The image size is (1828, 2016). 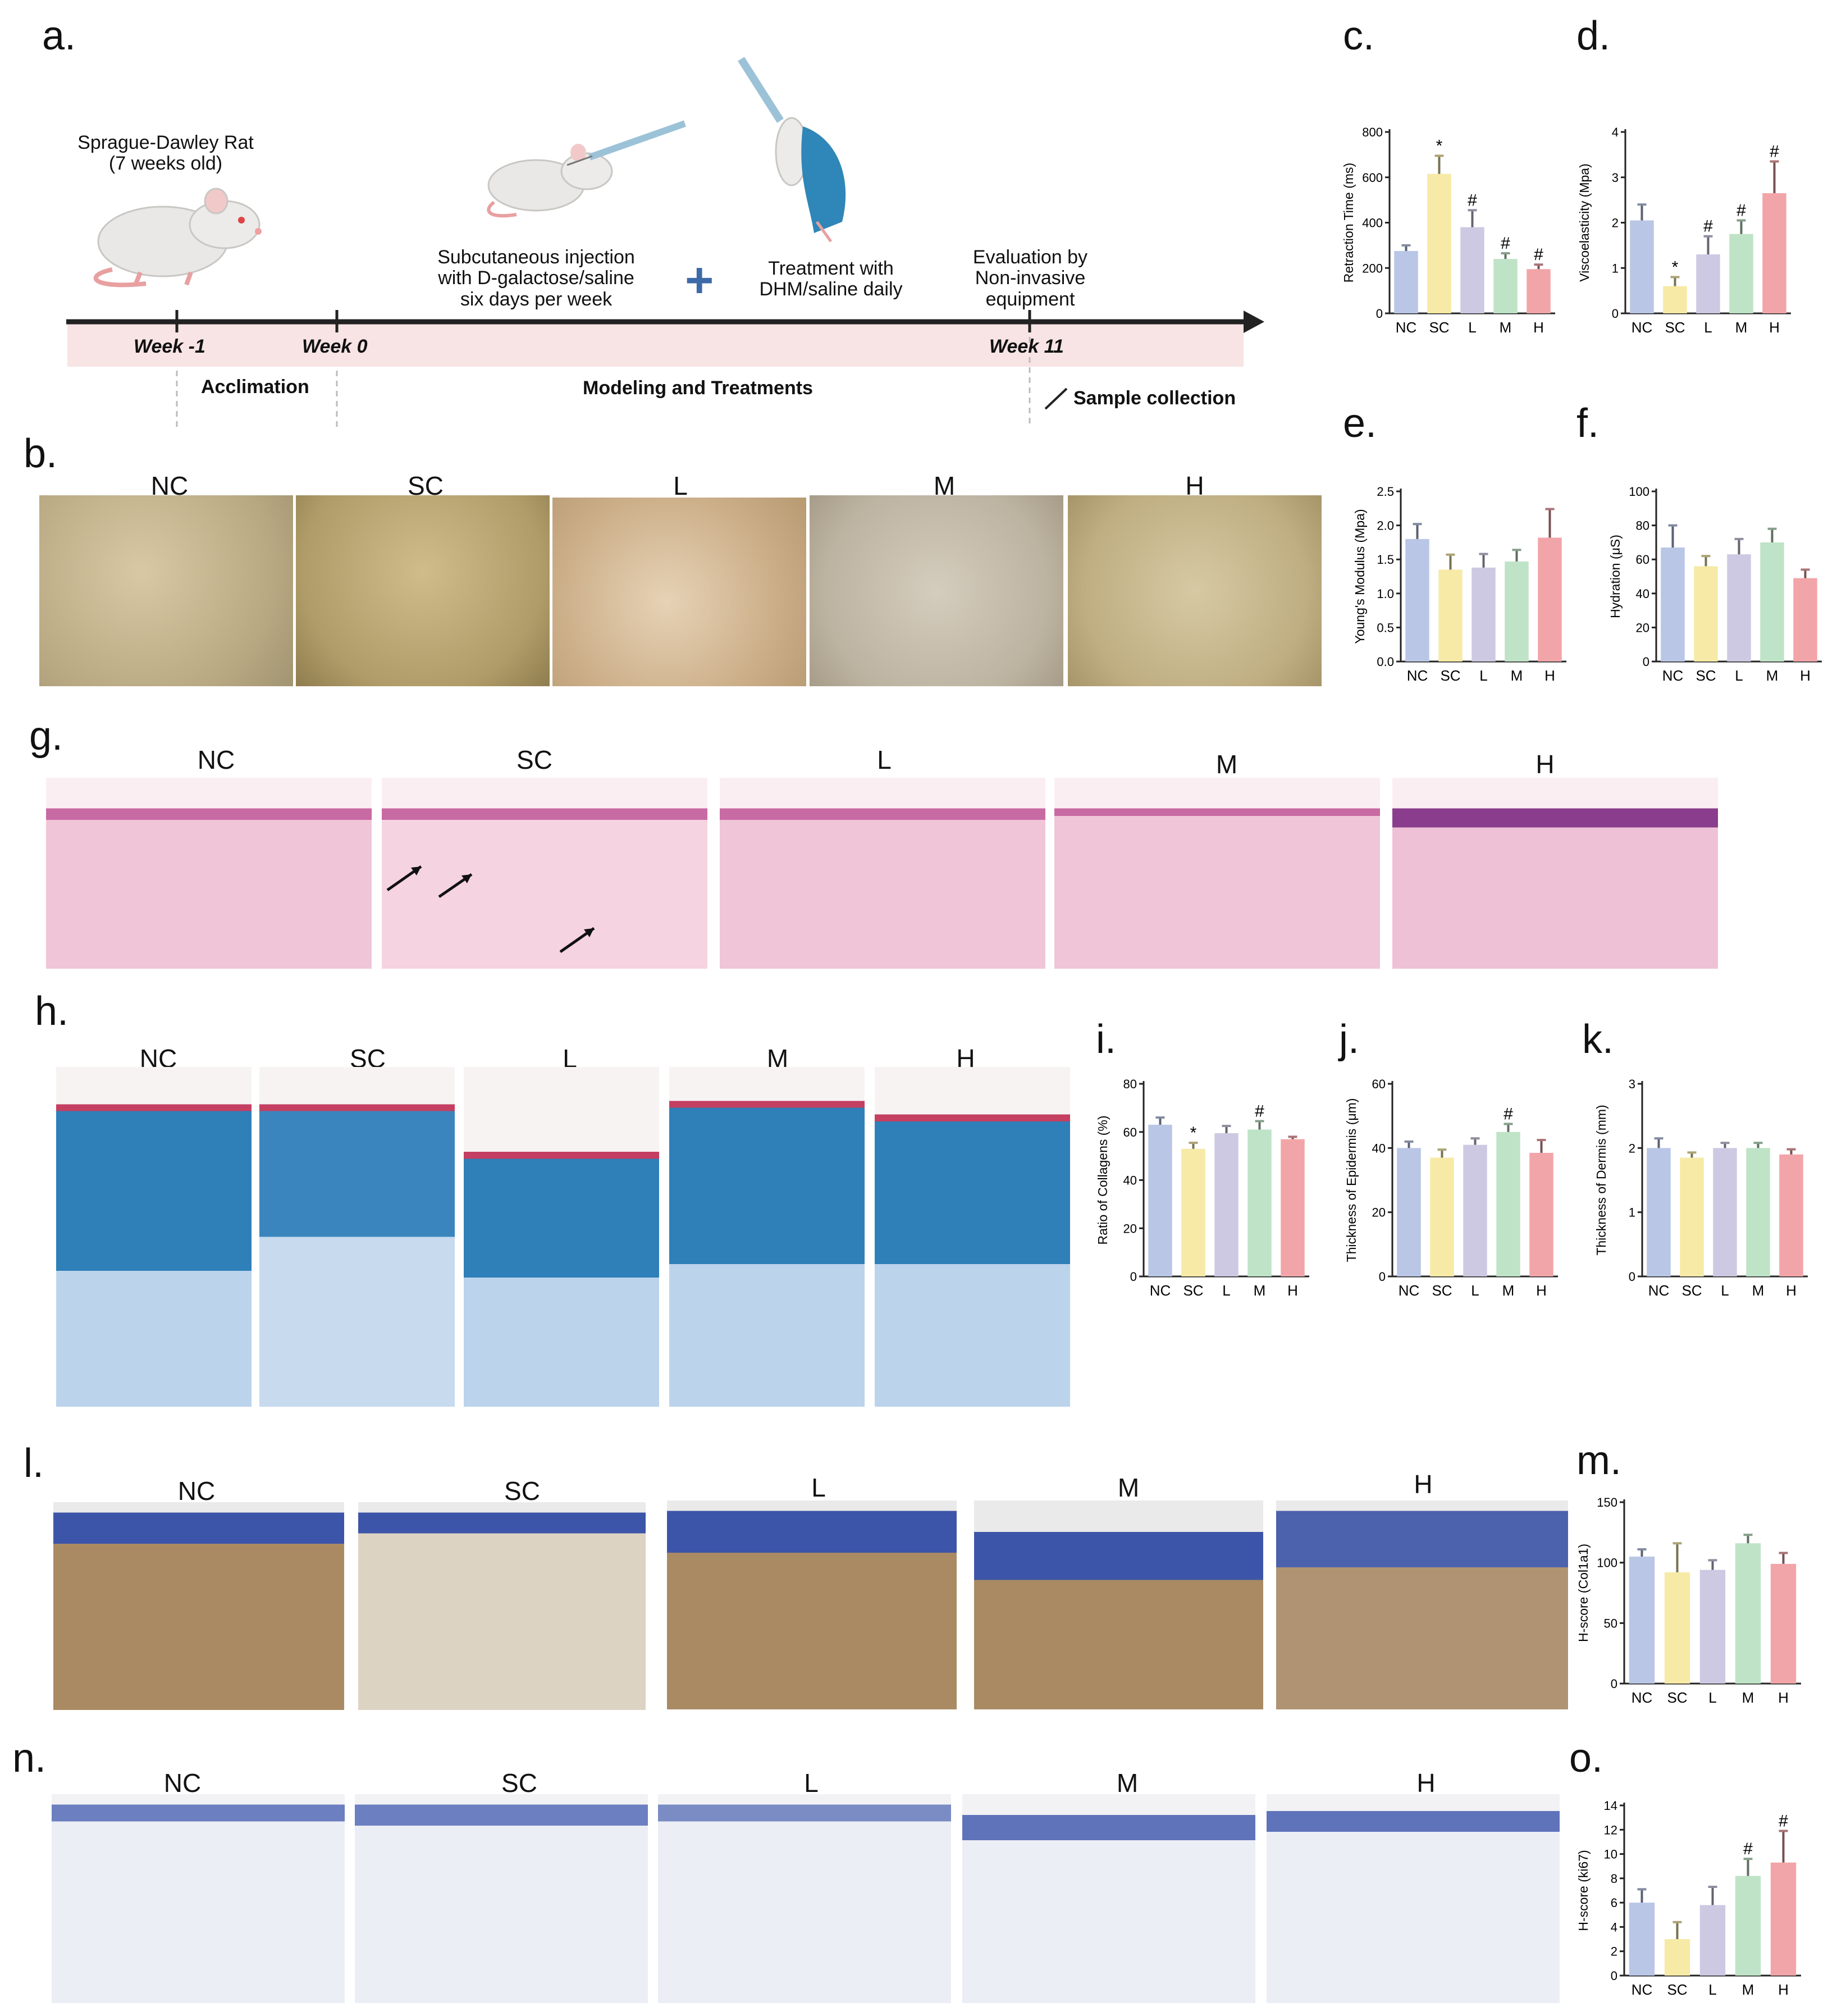 I want to click on col1a1-image-sc, so click(x=502, y=1606).